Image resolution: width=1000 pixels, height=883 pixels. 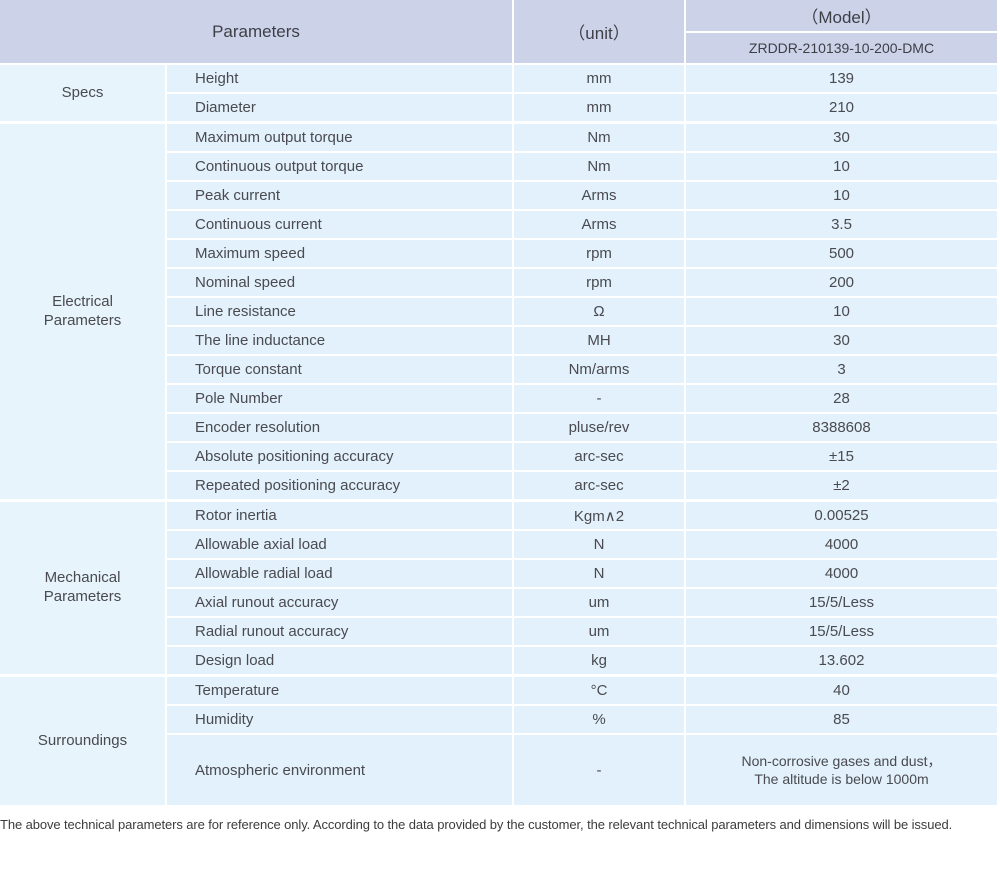 What do you see at coordinates (339, 770) in the screenshot?
I see `param-name-cell: Atmospheric environment` at bounding box center [339, 770].